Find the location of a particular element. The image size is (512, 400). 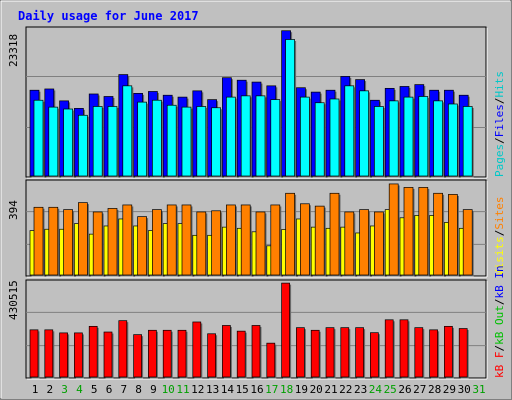

x-tick-label: 2 is located at coordinates (49, 389).